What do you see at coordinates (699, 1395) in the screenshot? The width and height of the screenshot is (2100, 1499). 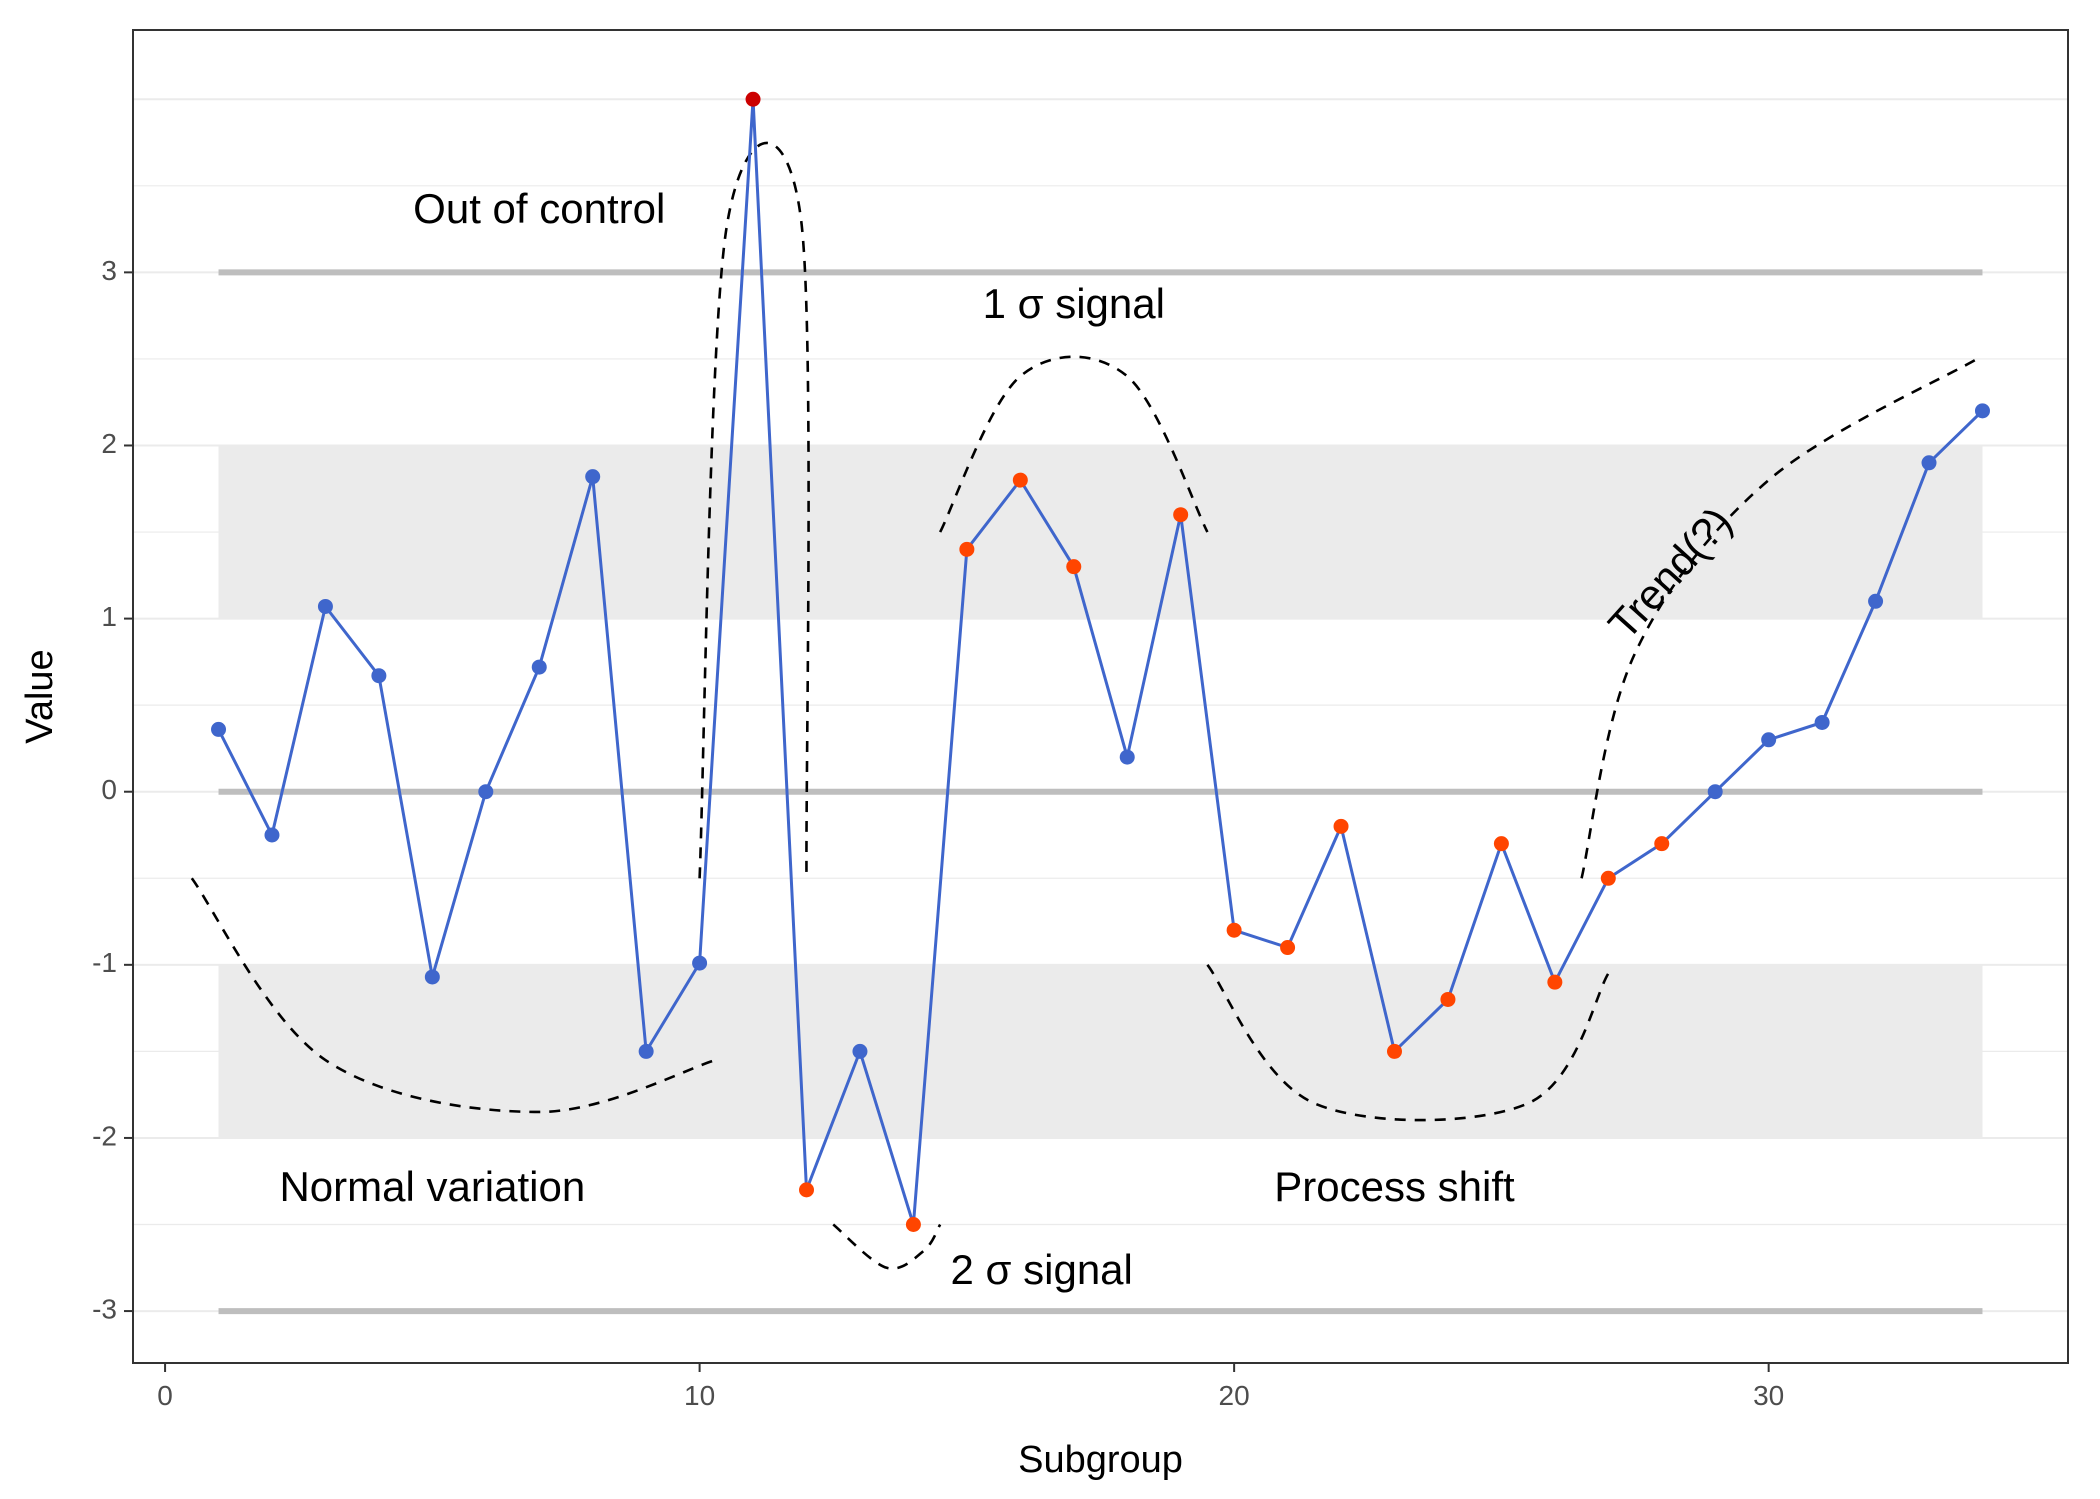 I see `x-tick-label: 10` at bounding box center [699, 1395].